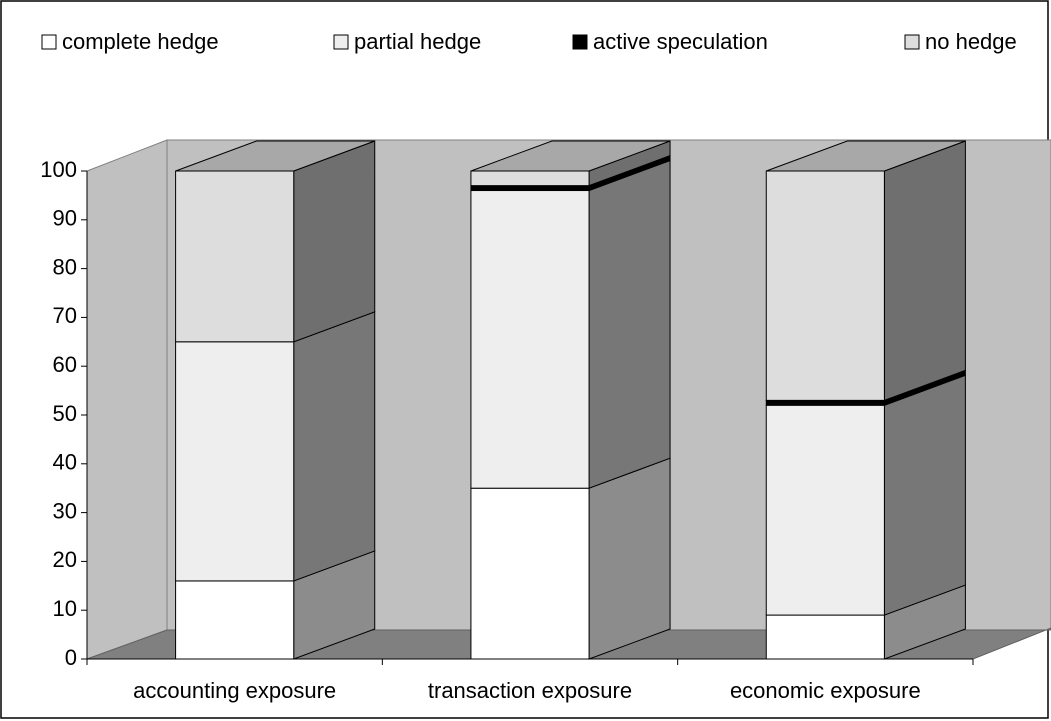  I want to click on y-tick-label: 70, so click(65, 315).